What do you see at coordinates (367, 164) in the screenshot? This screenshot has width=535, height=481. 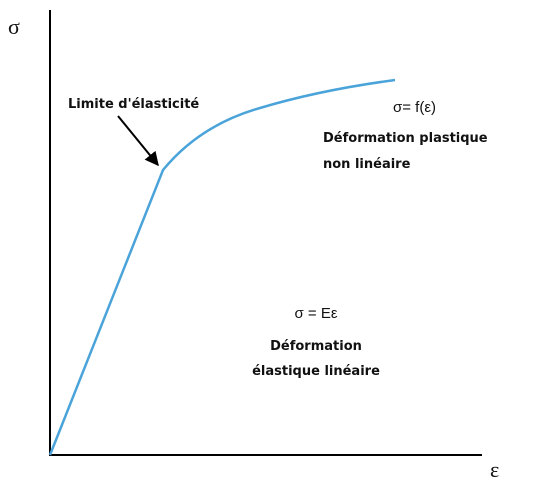 I see `plastic-label: non linéaire` at bounding box center [367, 164].